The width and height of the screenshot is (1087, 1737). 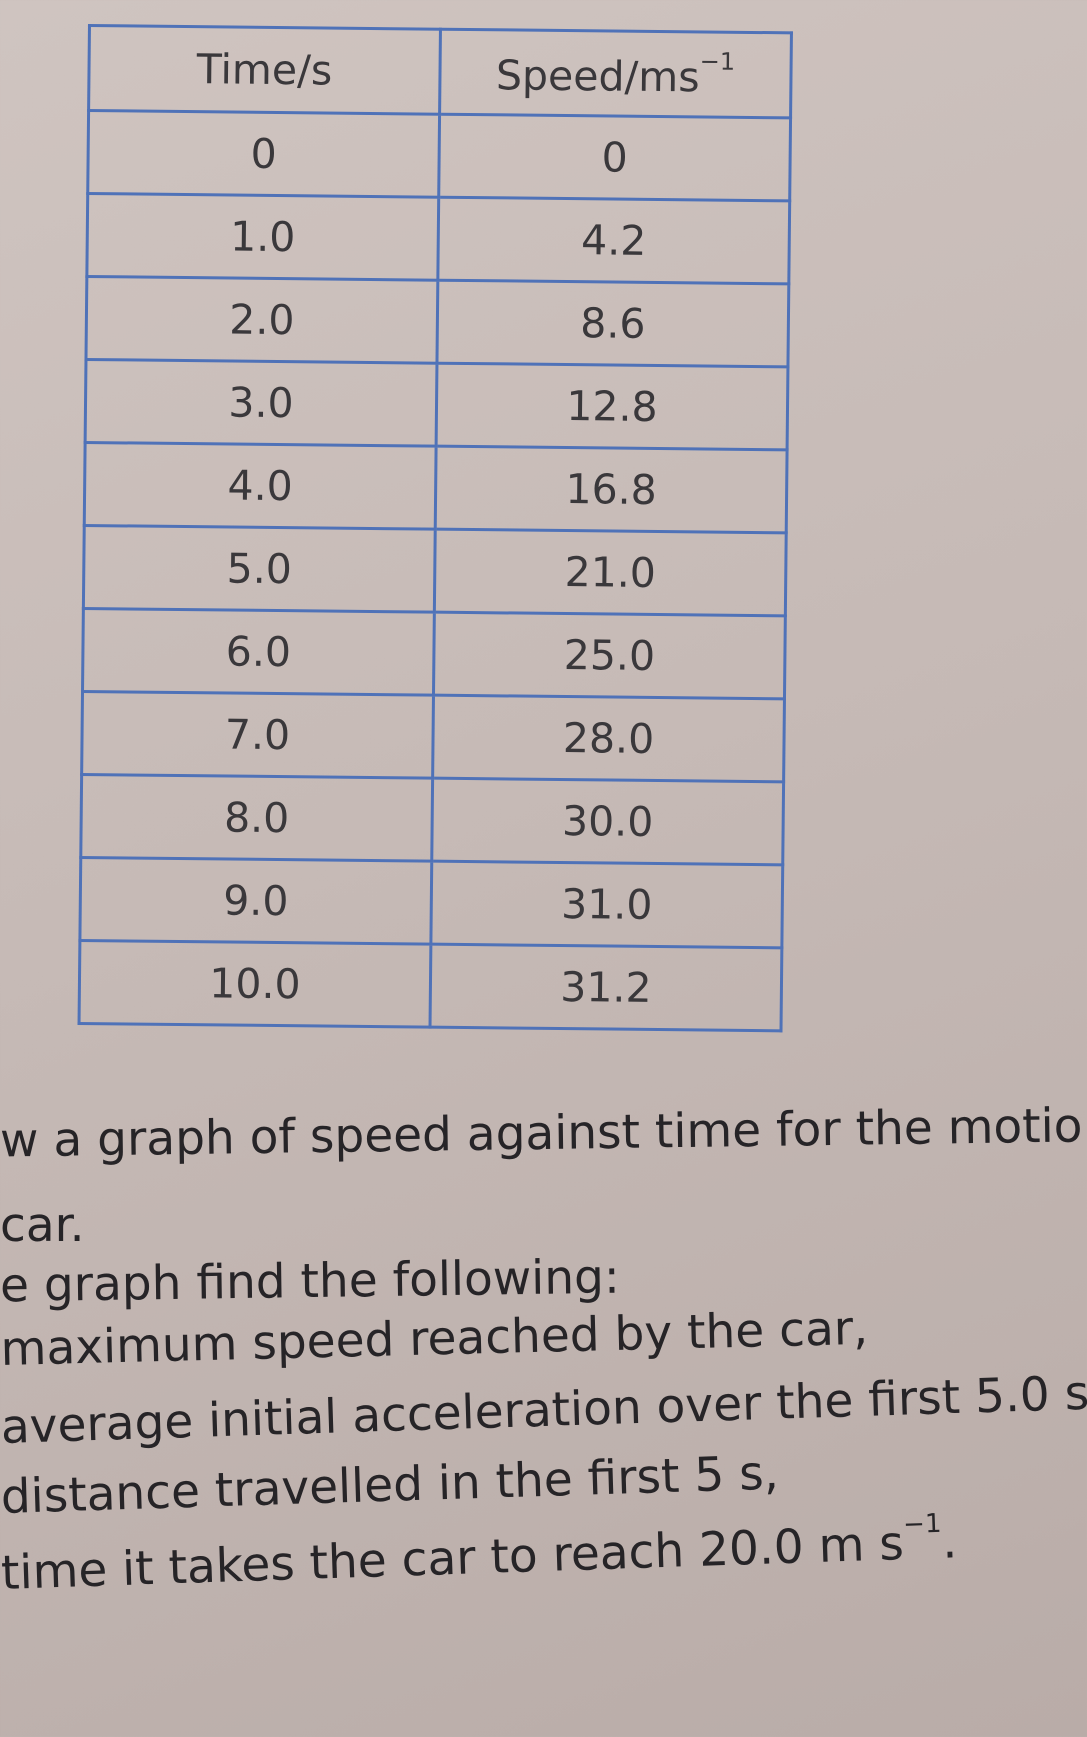 What do you see at coordinates (717, 61) in the screenshot?
I see `header-speed-exponent: −1` at bounding box center [717, 61].